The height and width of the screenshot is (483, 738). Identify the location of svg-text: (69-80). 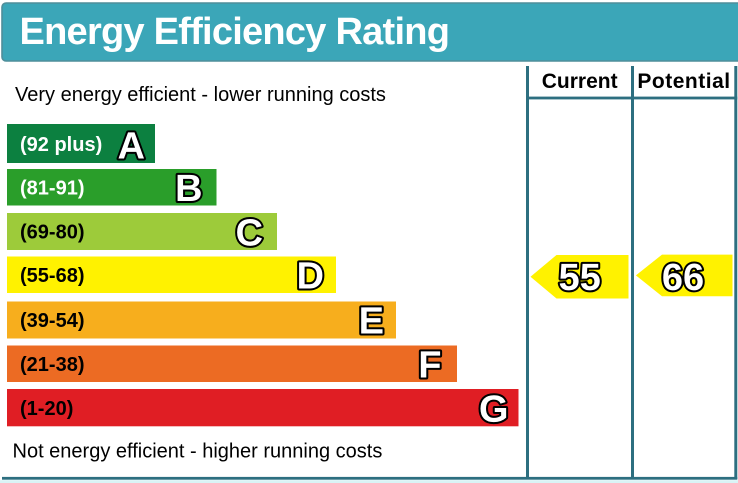
(52, 233).